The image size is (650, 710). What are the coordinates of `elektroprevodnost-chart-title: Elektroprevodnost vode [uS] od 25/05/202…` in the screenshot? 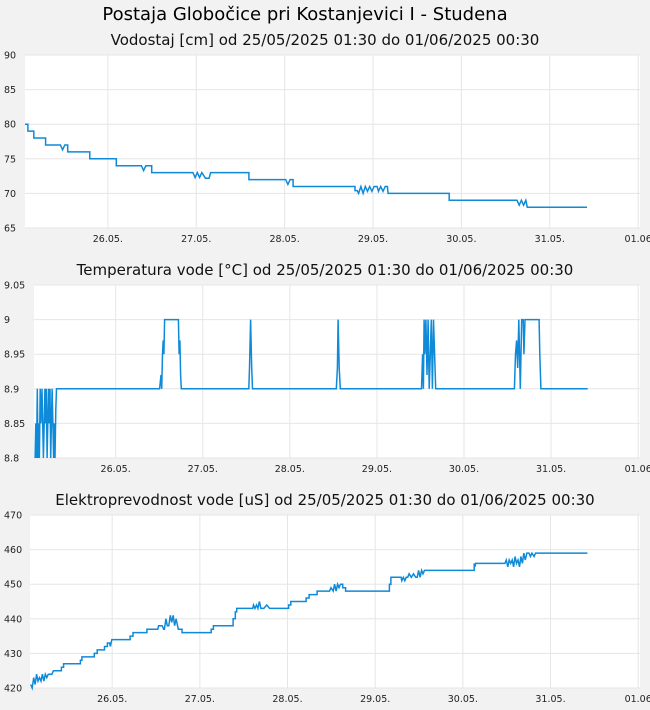 It's located at (324, 500).